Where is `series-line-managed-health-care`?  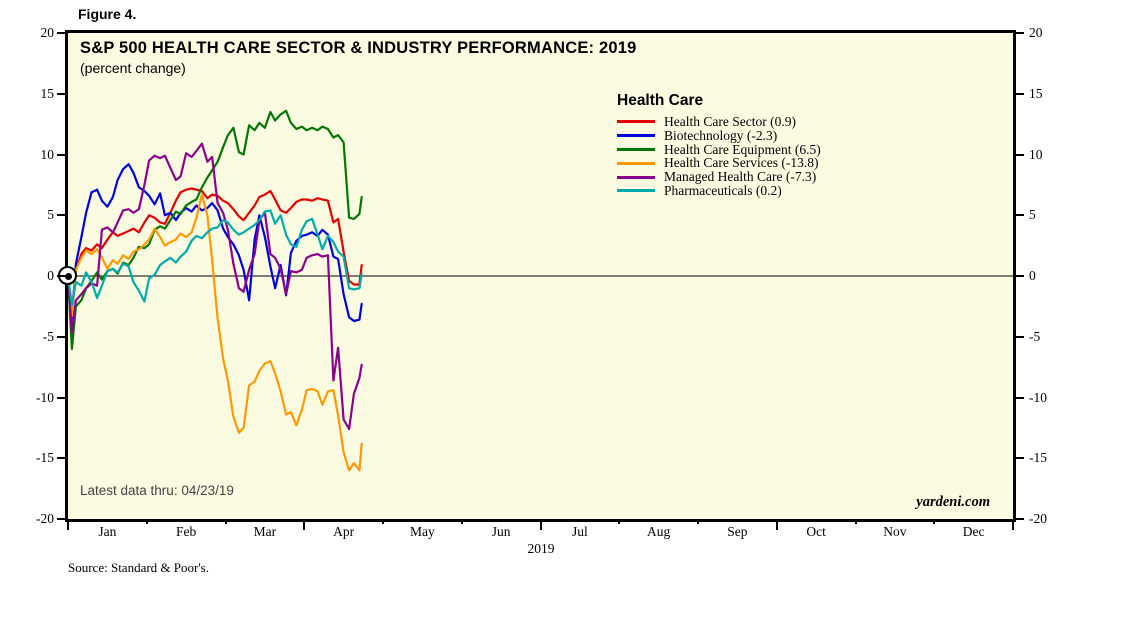 series-line-managed-health-care is located at coordinates (215, 286).